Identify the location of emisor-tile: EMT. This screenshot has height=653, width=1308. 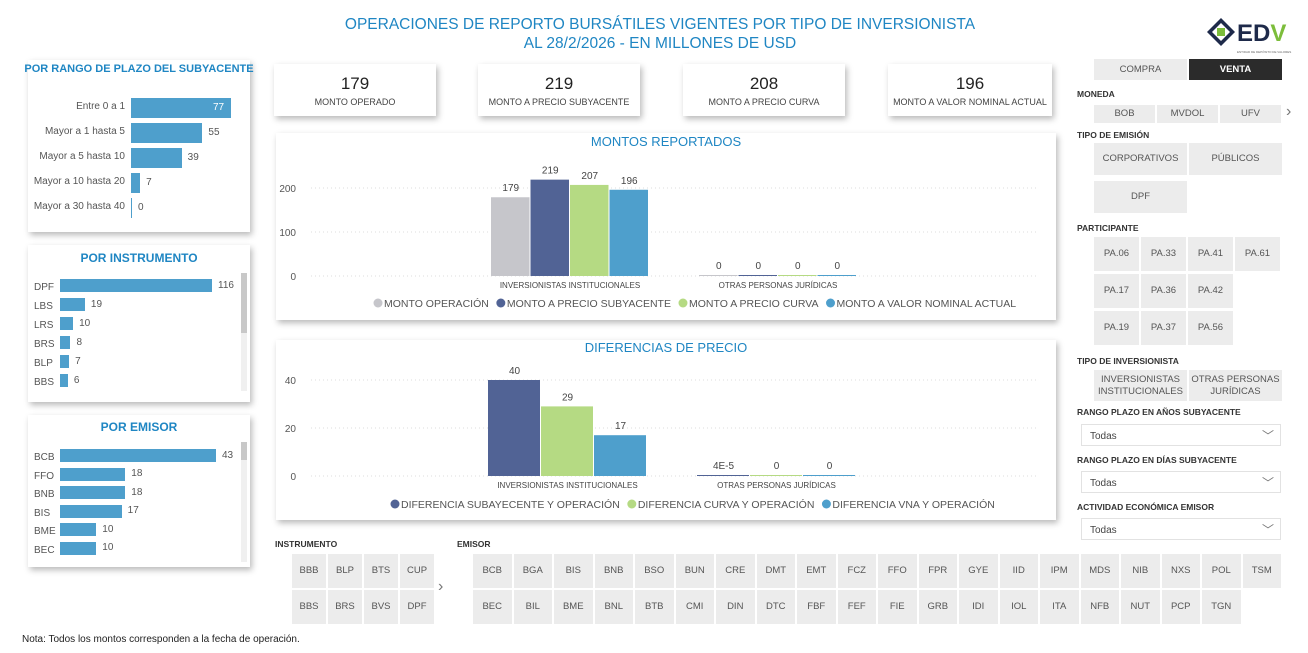
(816, 571).